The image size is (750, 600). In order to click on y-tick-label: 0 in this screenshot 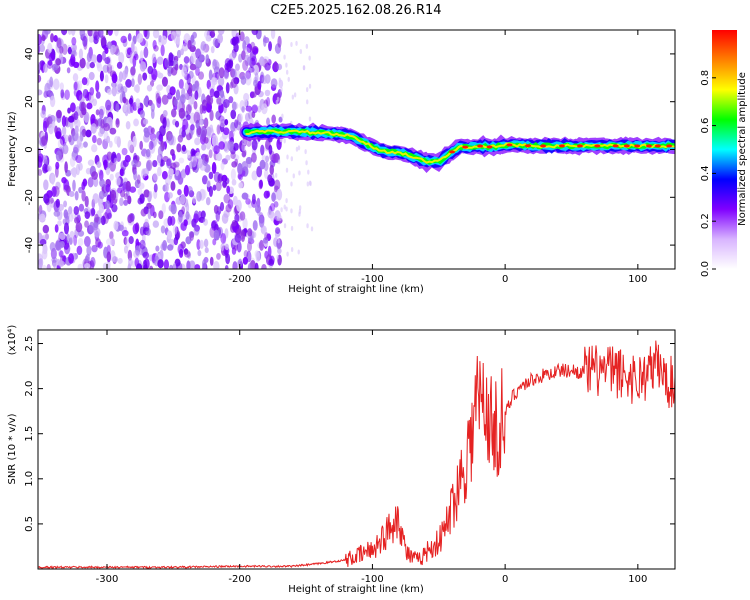, I will do `click(29, 149)`.